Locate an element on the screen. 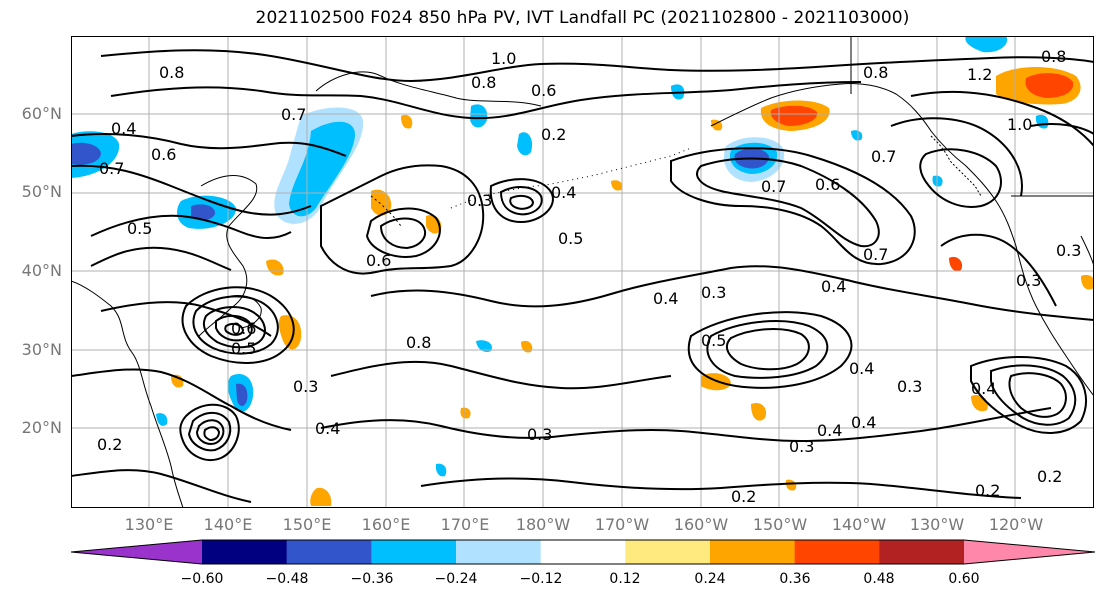  lon-label-130w: 130°W is located at coordinates (937, 524).